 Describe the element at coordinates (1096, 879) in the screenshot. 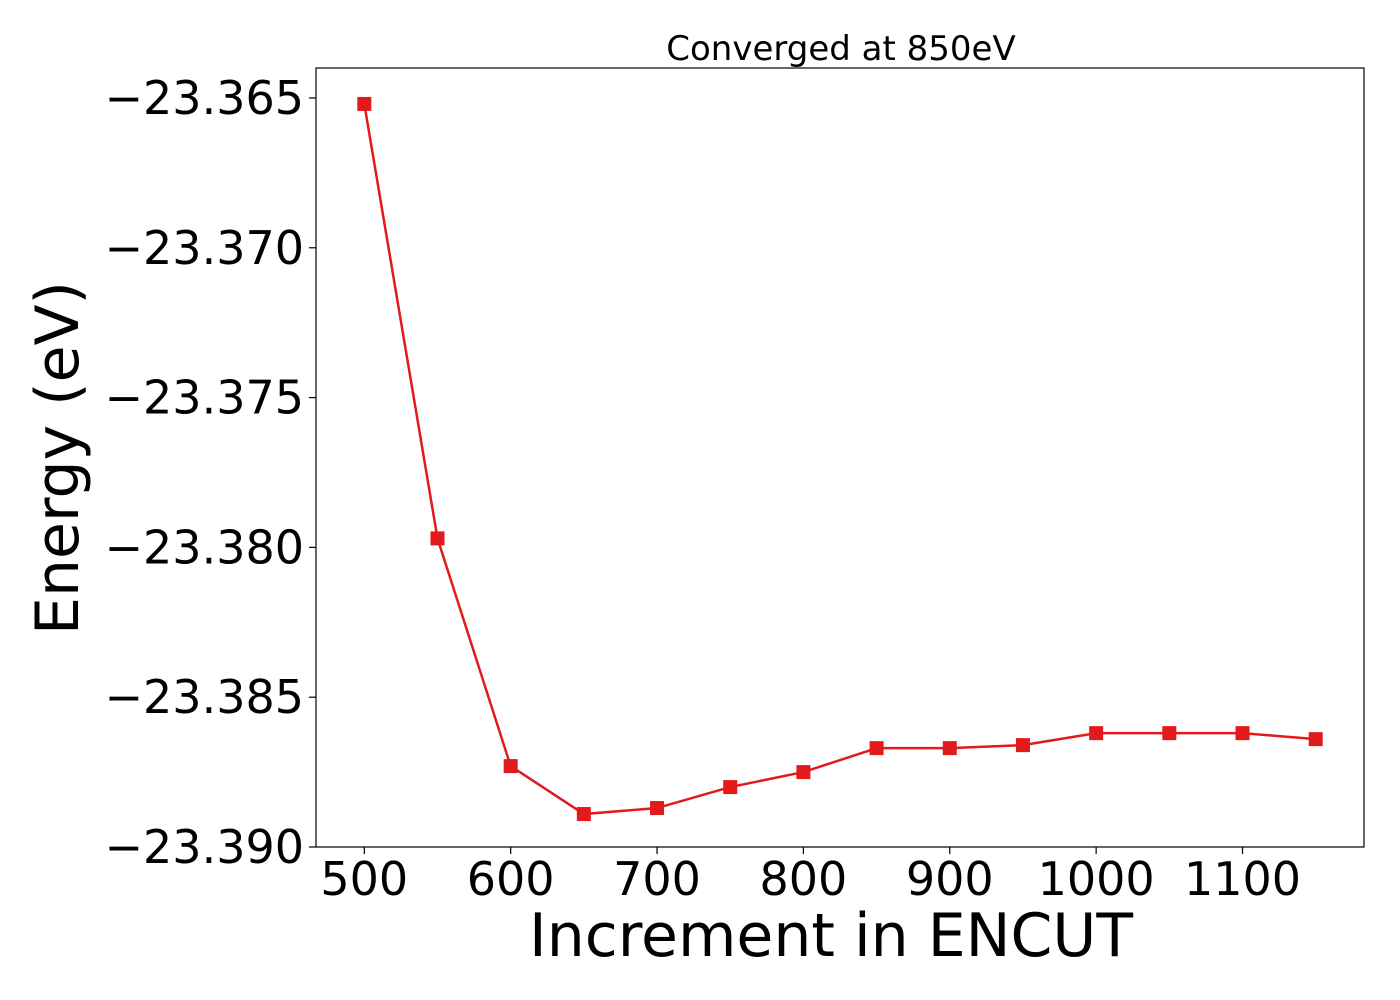

I see `x-tick-label: 1000` at that location.